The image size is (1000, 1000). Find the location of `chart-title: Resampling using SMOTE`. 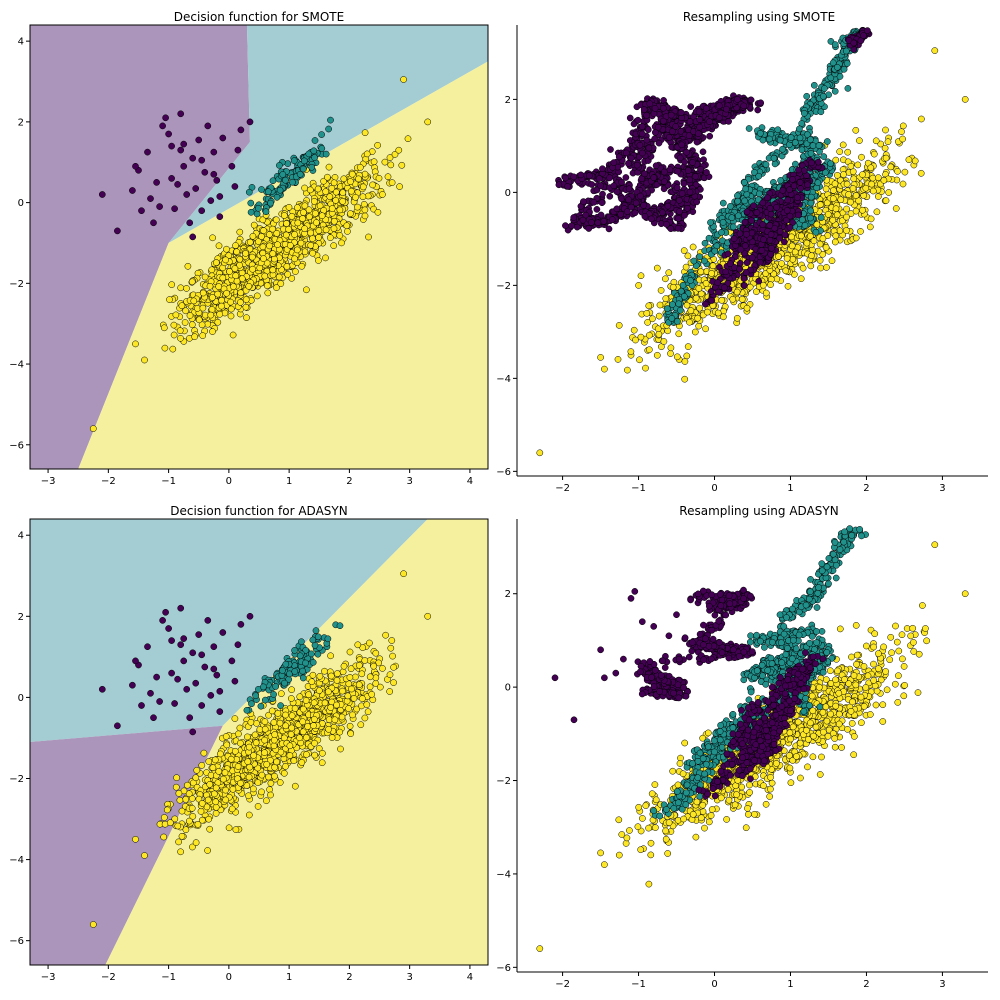

chart-title: Resampling using SMOTE is located at coordinates (759, 17).